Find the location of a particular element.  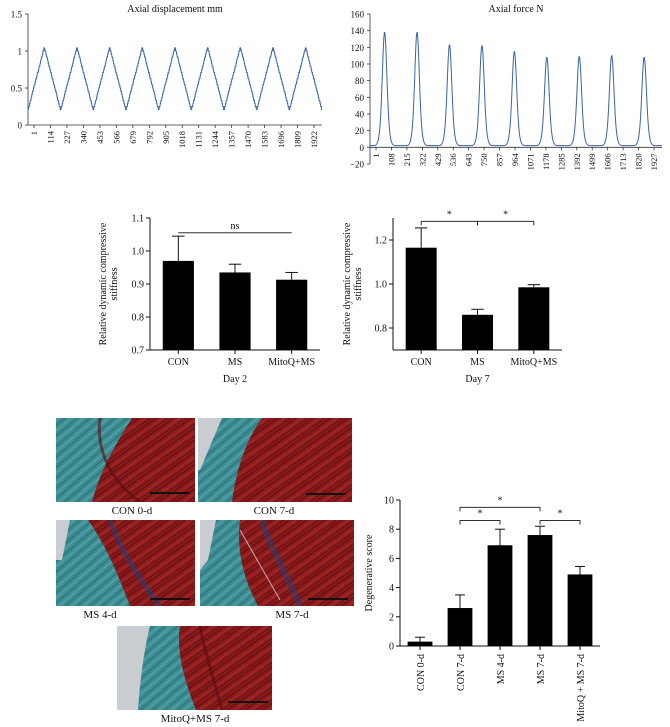

histology-image-ms-7d is located at coordinates (277, 563).